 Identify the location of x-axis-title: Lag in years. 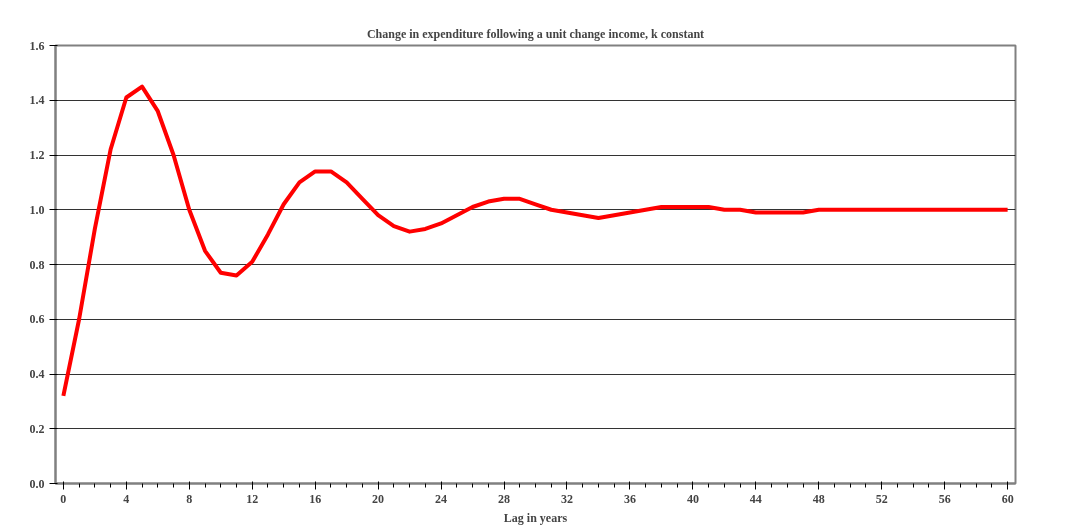
(535, 517).